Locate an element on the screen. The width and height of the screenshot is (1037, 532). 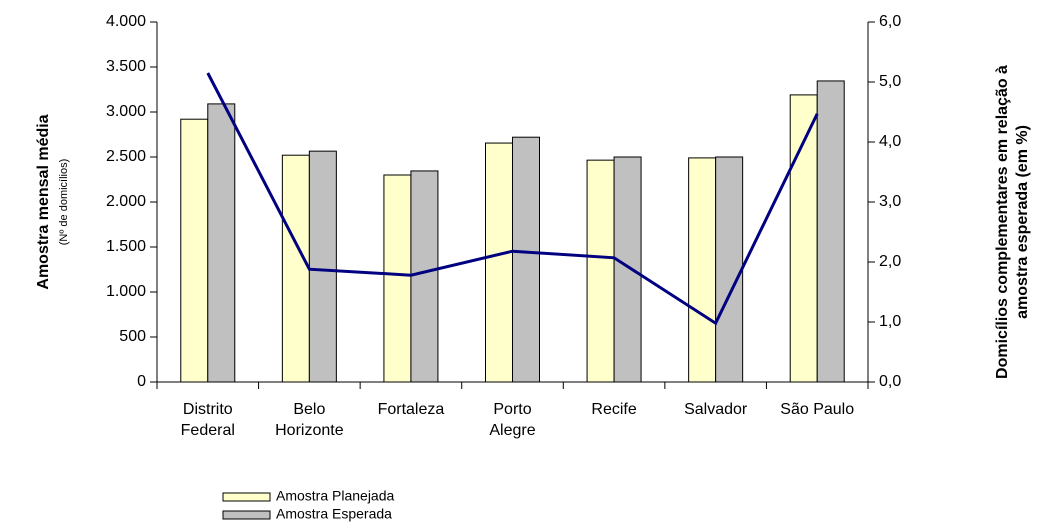
y-tick-label: 4.000 is located at coordinates (126, 21).